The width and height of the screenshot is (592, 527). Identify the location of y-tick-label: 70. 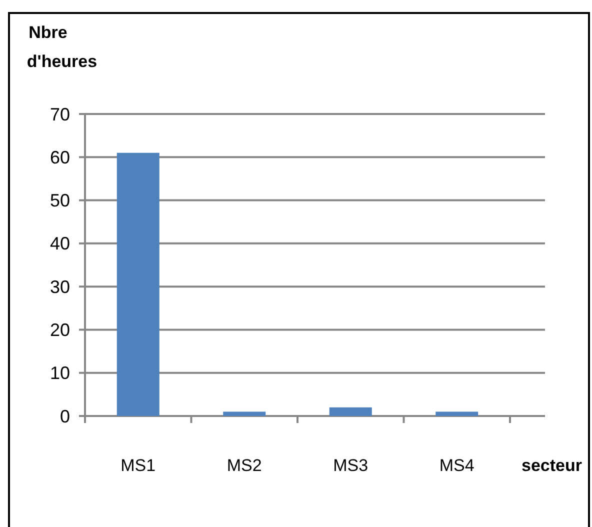
(60, 114).